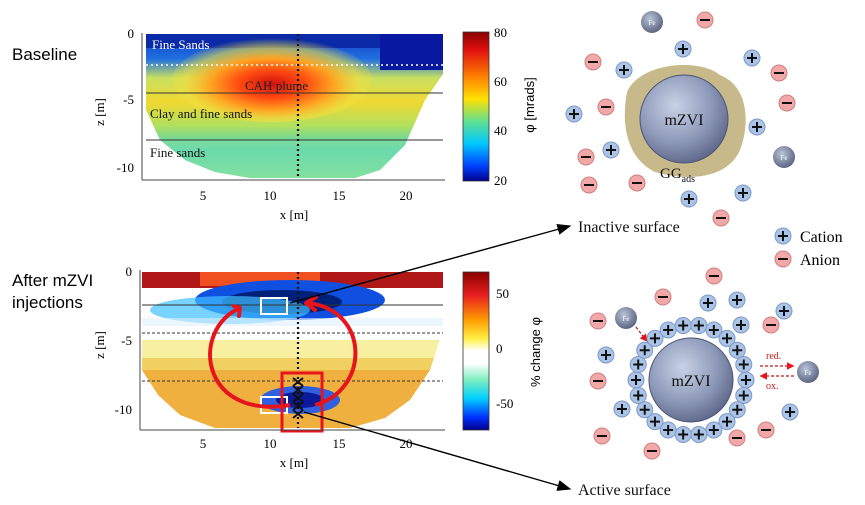 The image size is (865, 505). What do you see at coordinates (688, 179) in the screenshot?
I see `gg-label-sub: ads` at bounding box center [688, 179].